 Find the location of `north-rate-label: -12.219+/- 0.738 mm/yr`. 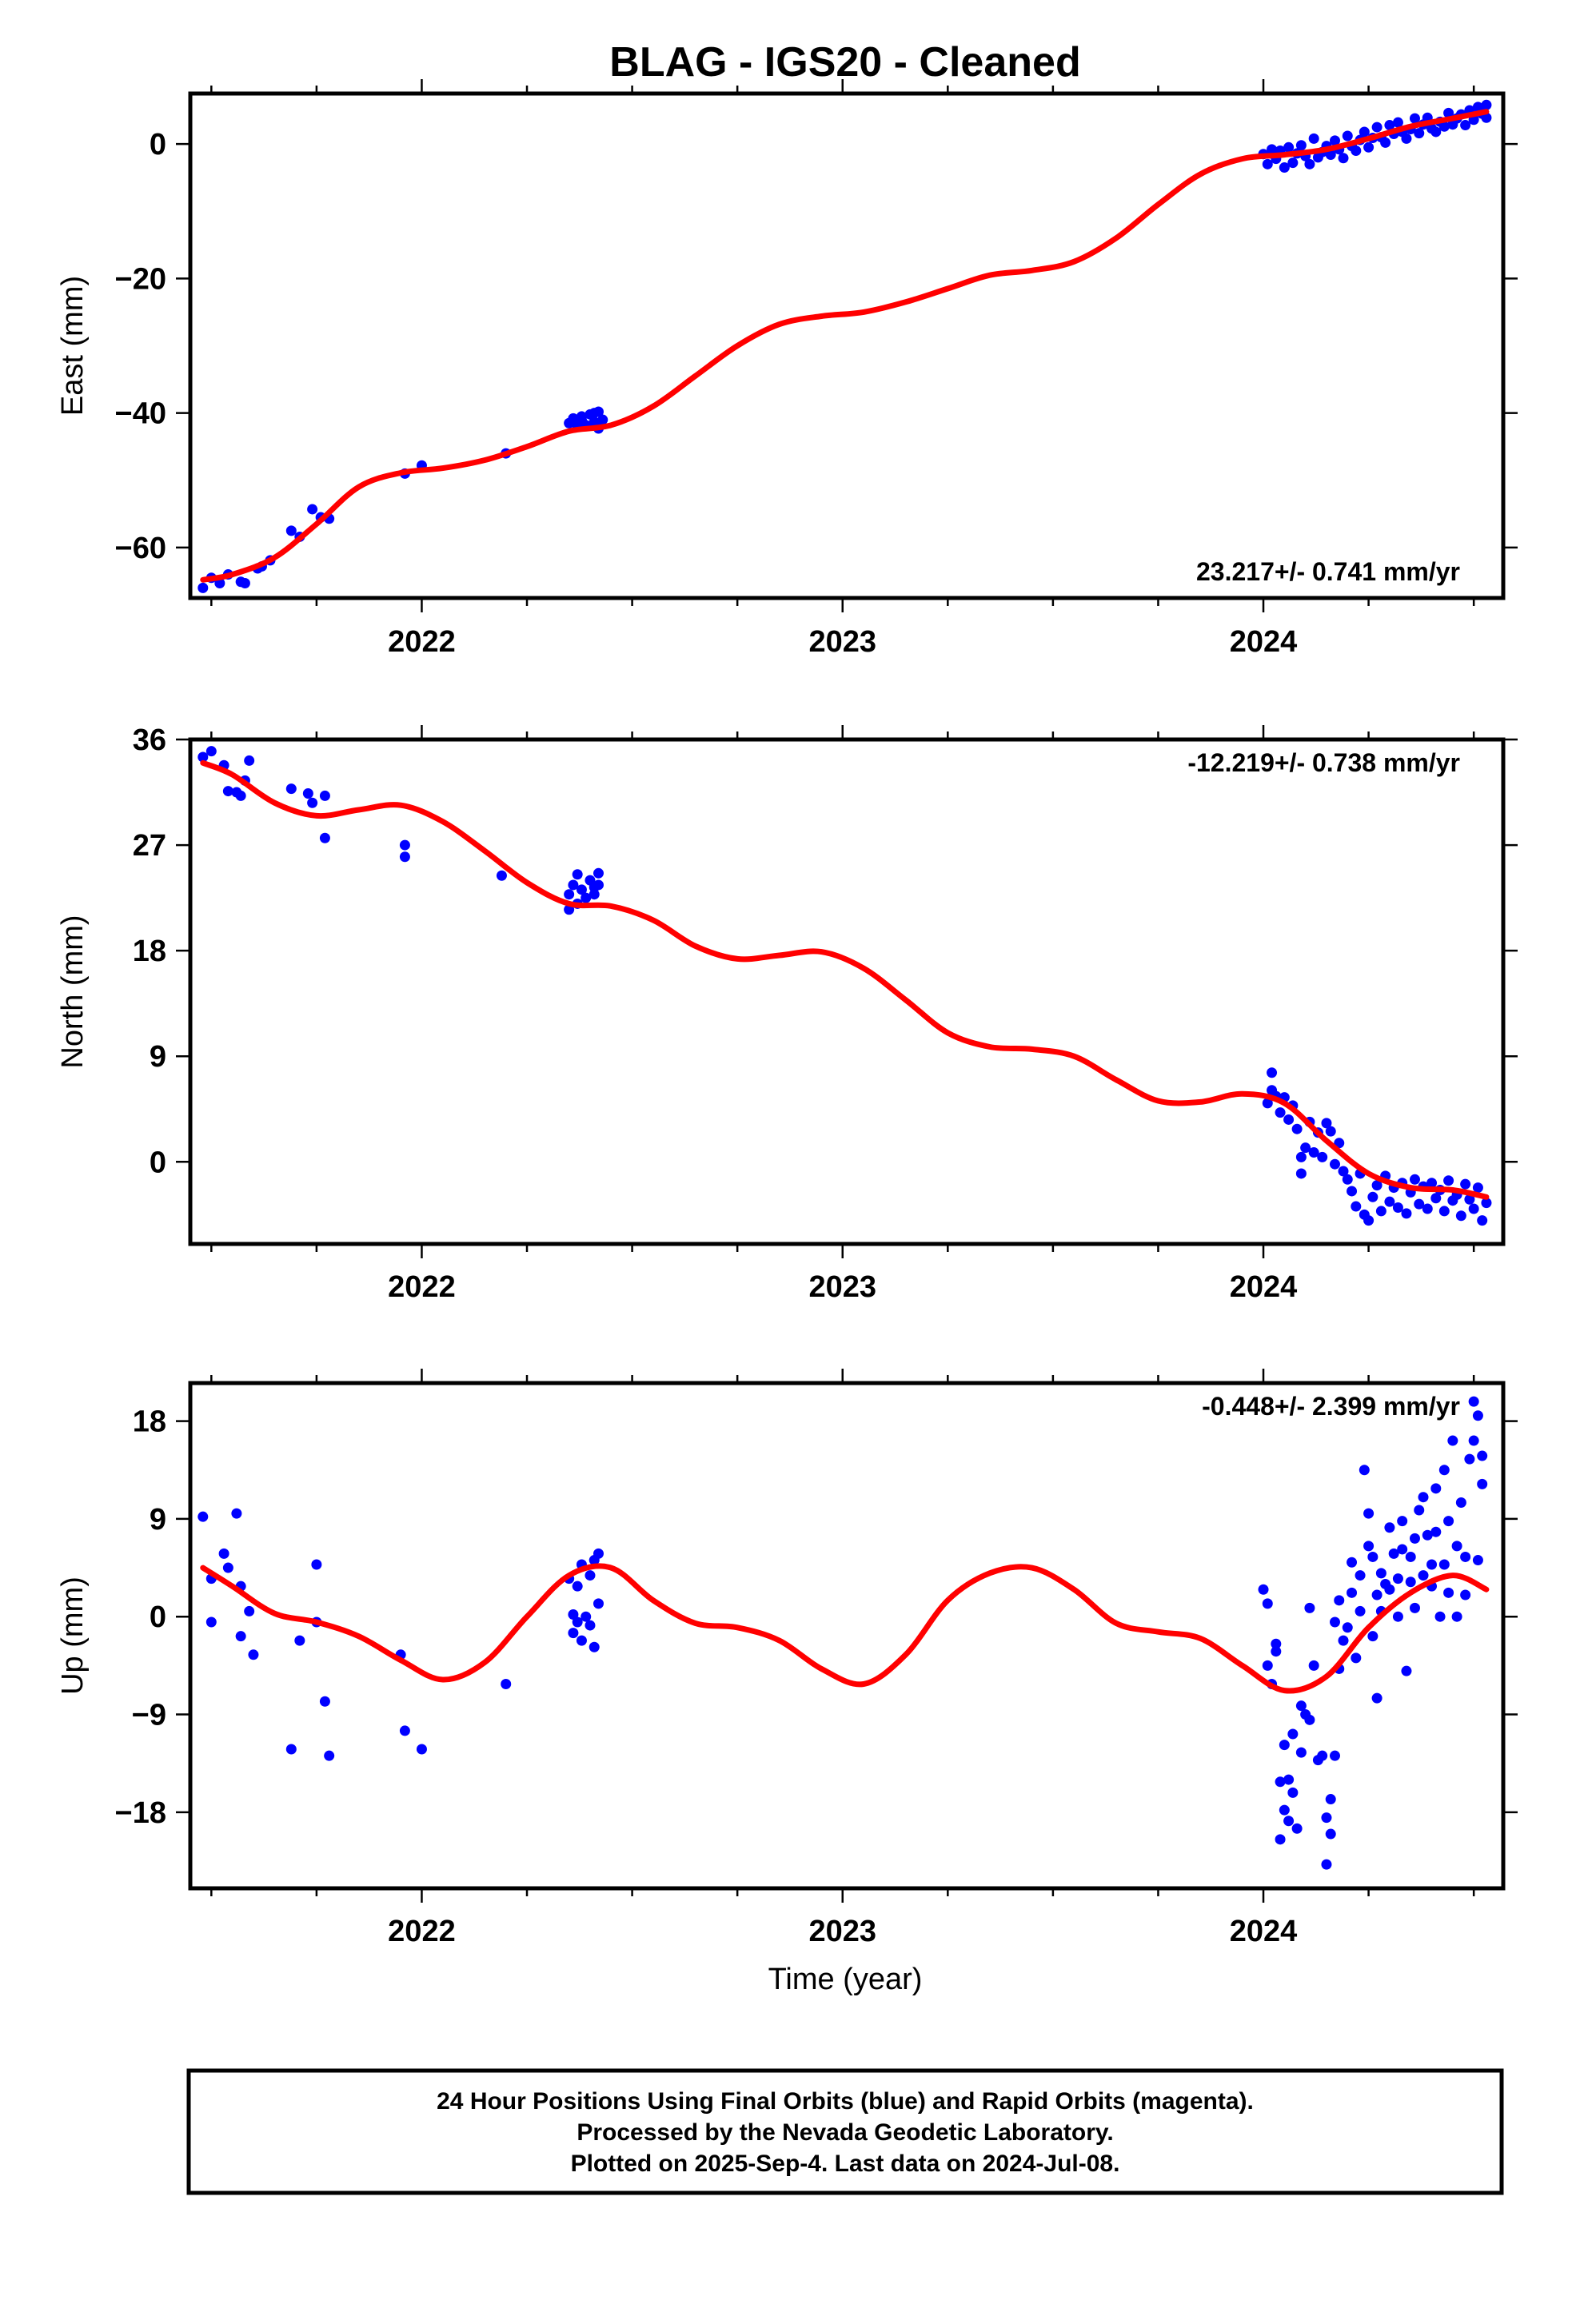

north-rate-label: -12.219+/- 0.738 mm/yr is located at coordinates (1323, 762).